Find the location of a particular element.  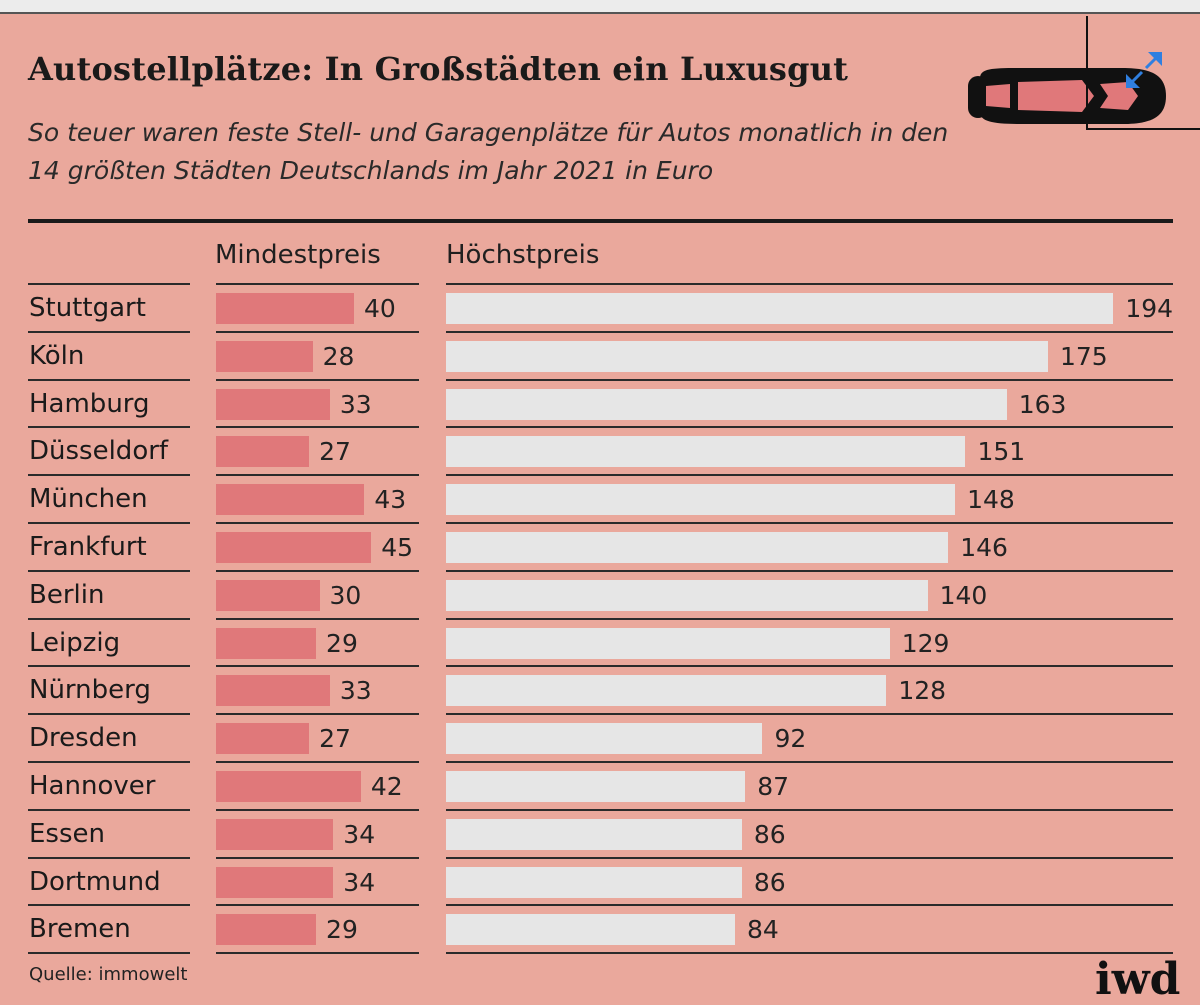

city-label: Essen is located at coordinates (67, 833).